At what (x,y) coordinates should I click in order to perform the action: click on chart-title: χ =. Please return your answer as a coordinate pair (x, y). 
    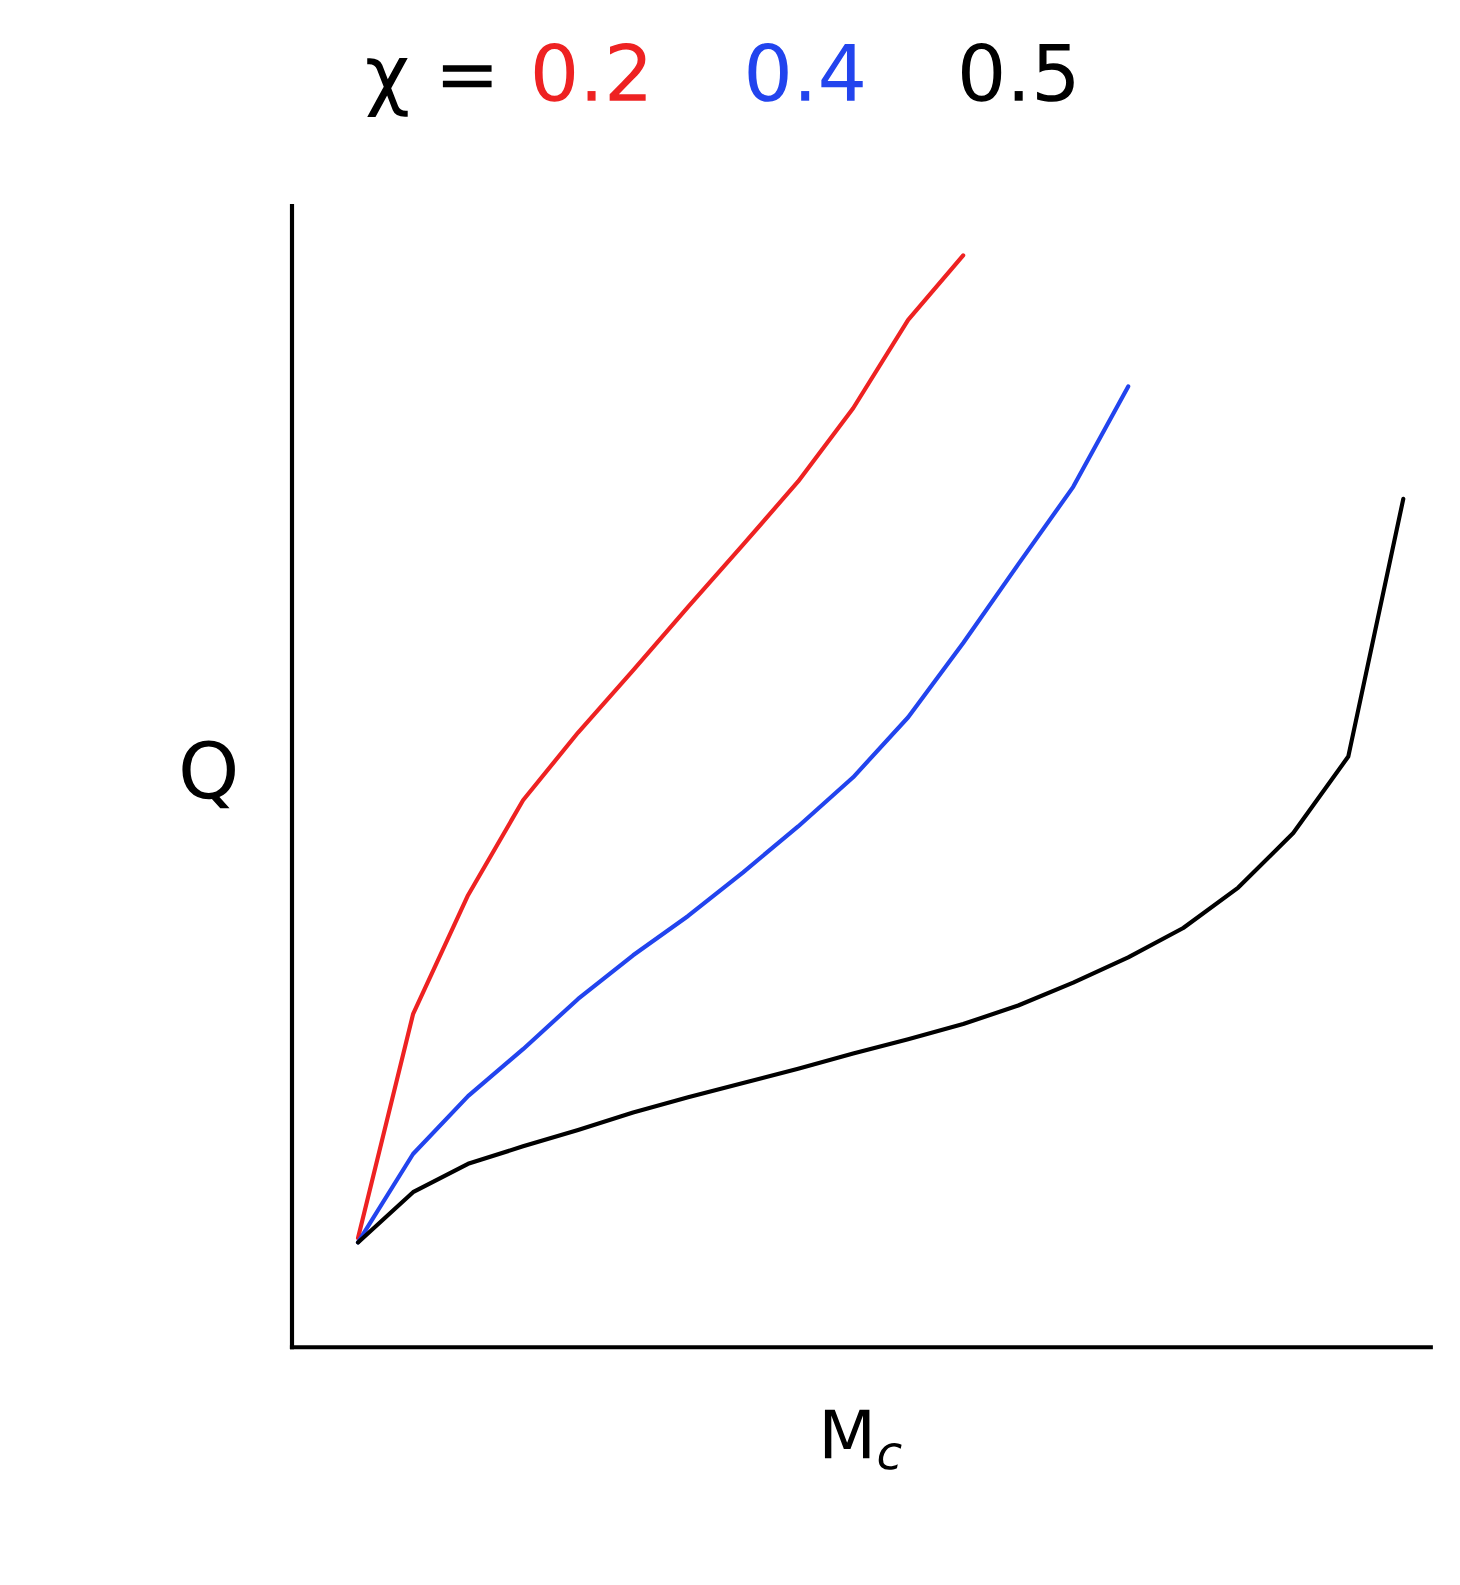
    Looking at the image, I should click on (429, 87).